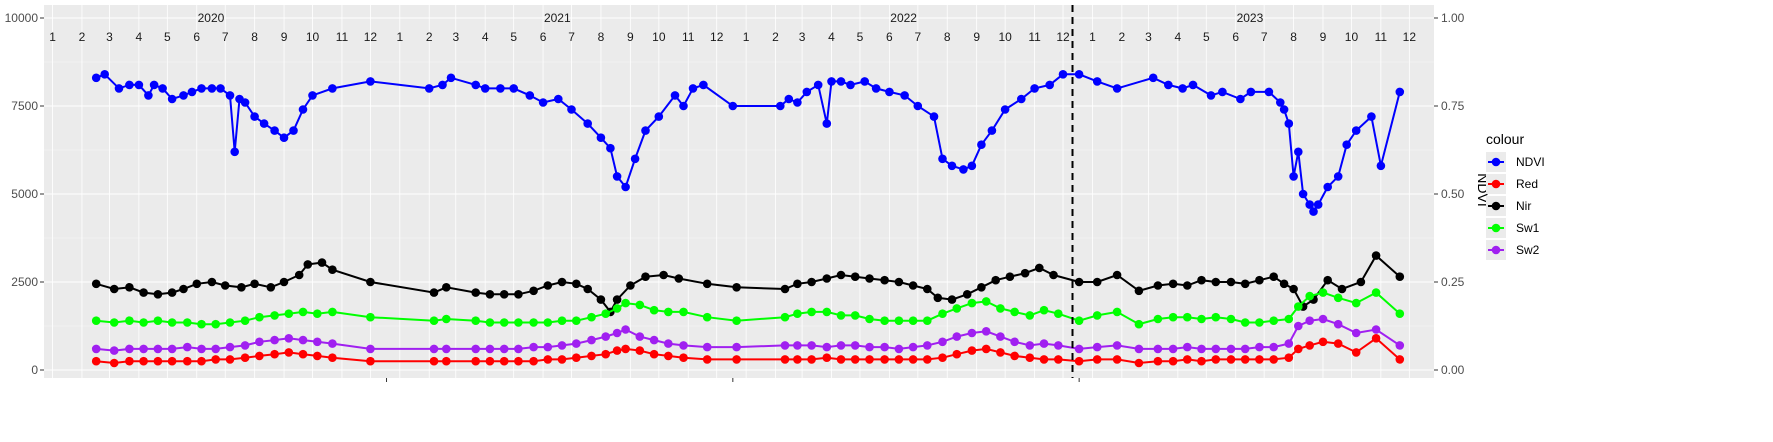 This screenshot has height=442, width=1773. I want to click on legend-label: Red, so click(1527, 184).